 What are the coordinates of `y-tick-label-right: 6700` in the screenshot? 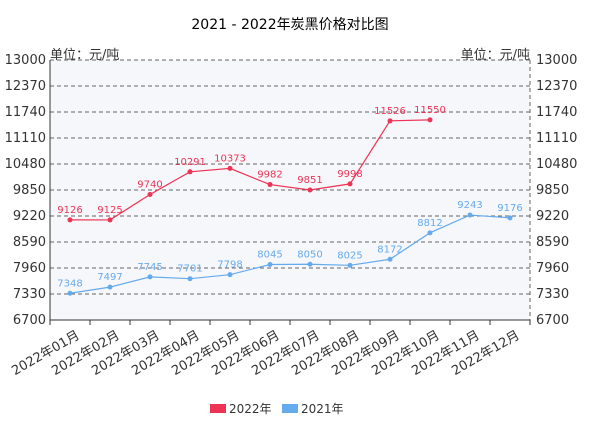 It's located at (552, 320).